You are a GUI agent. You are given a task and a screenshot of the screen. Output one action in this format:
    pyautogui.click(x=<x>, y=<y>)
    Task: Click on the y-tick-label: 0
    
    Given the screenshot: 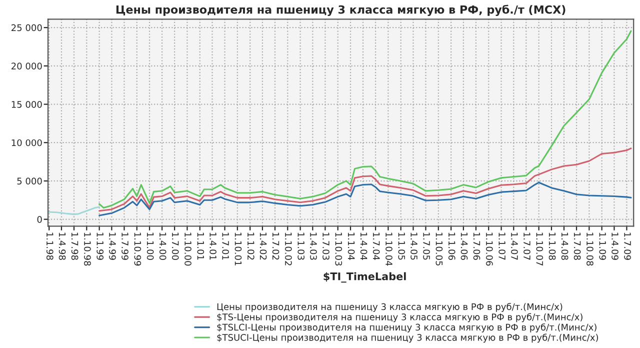 What is the action you would take?
    pyautogui.click(x=39, y=219)
    